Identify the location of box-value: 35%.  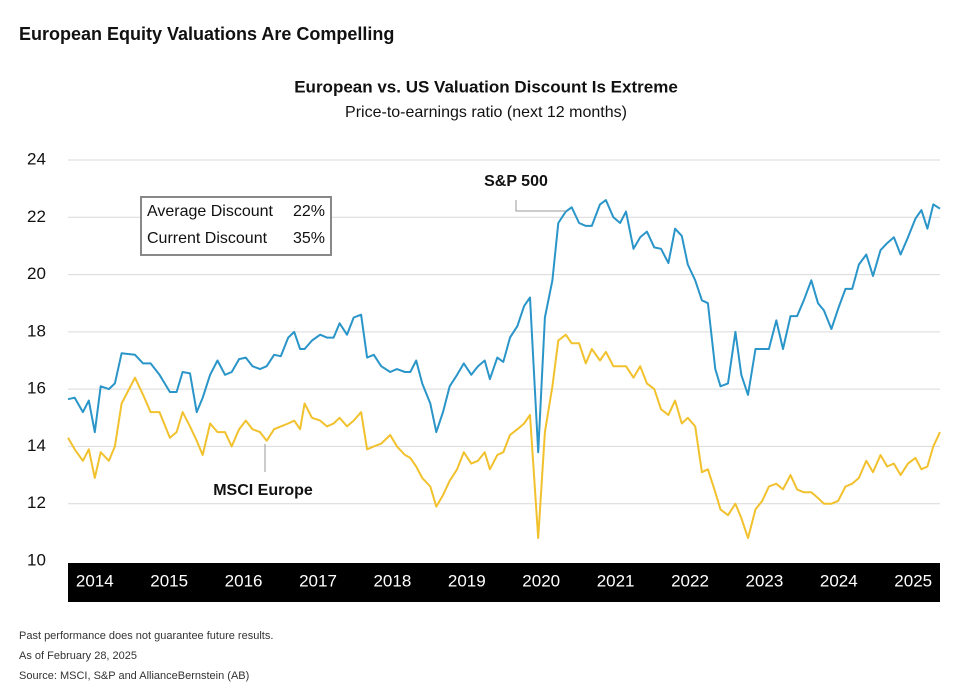
(309, 238).